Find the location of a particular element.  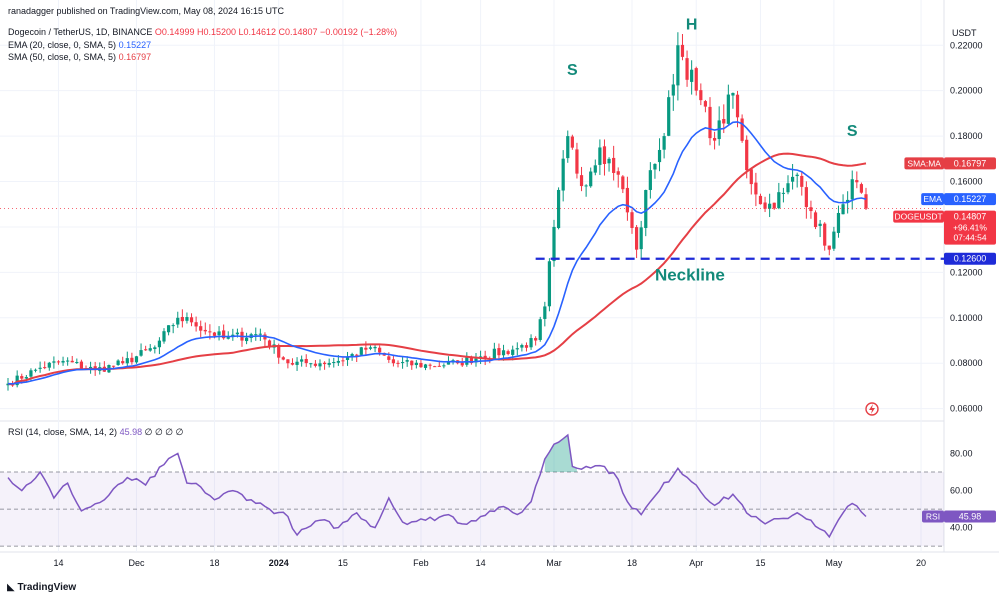

rsi-legend-label: RSI (14, close, SMA, 14, 2) is located at coordinates (63, 432).